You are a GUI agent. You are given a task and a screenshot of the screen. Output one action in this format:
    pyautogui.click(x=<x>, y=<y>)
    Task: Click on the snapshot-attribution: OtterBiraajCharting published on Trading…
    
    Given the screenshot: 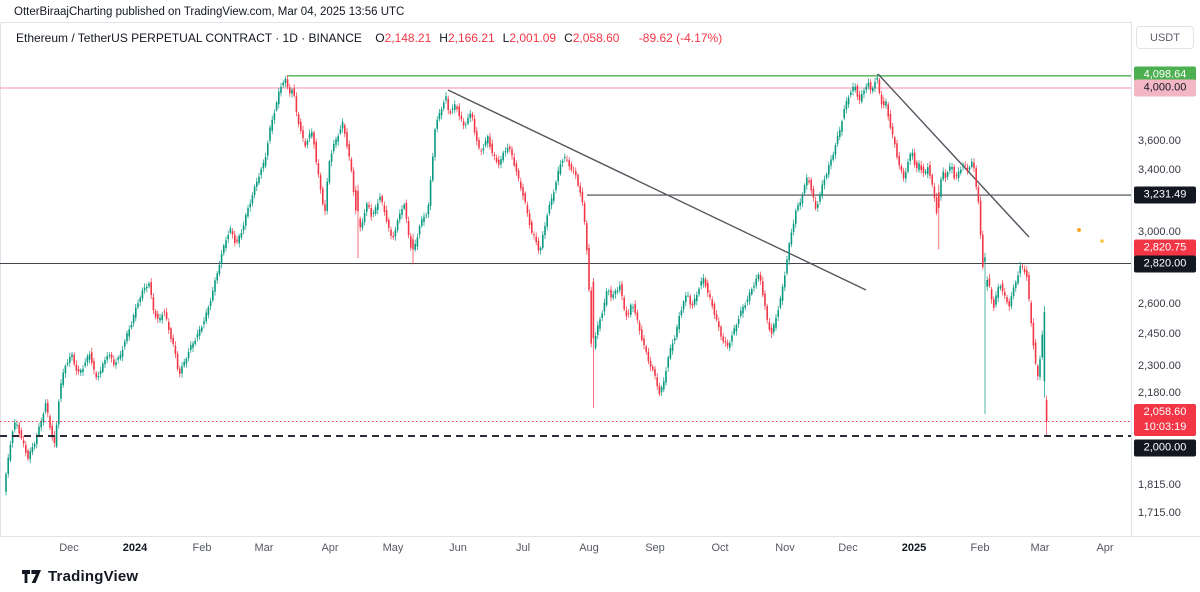 What is the action you would take?
    pyautogui.click(x=209, y=12)
    